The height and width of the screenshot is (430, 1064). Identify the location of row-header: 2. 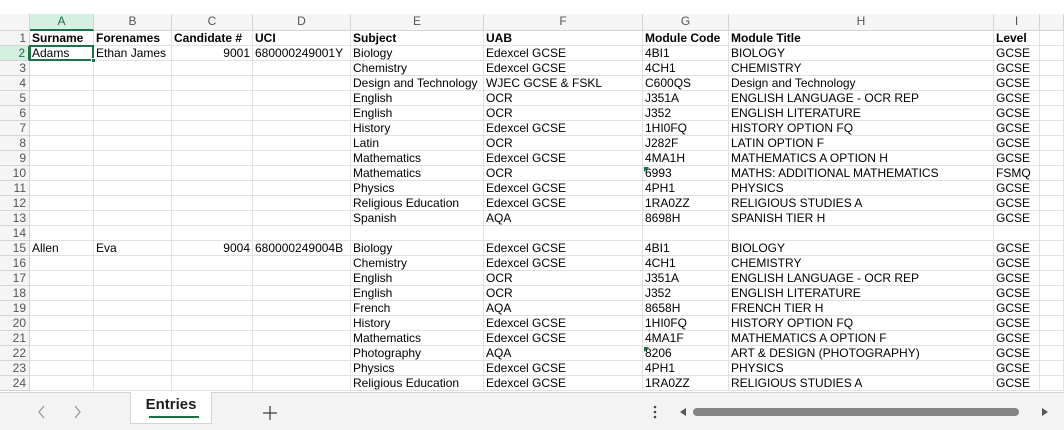
(15, 53).